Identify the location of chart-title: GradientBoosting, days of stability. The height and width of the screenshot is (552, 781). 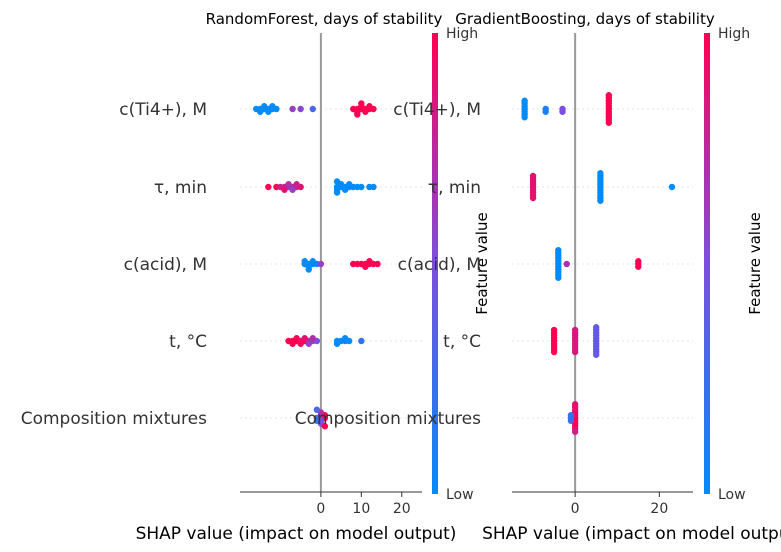
(585, 19).